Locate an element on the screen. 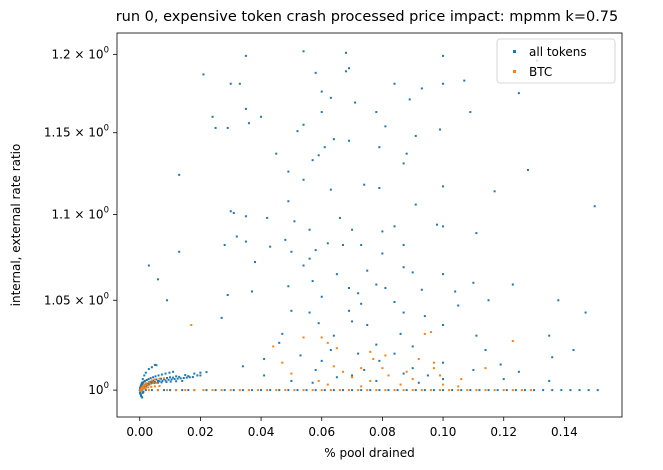 Image resolution: width=663 pixels, height=470 pixels. x-tick-label: 0.06 is located at coordinates (321, 432).